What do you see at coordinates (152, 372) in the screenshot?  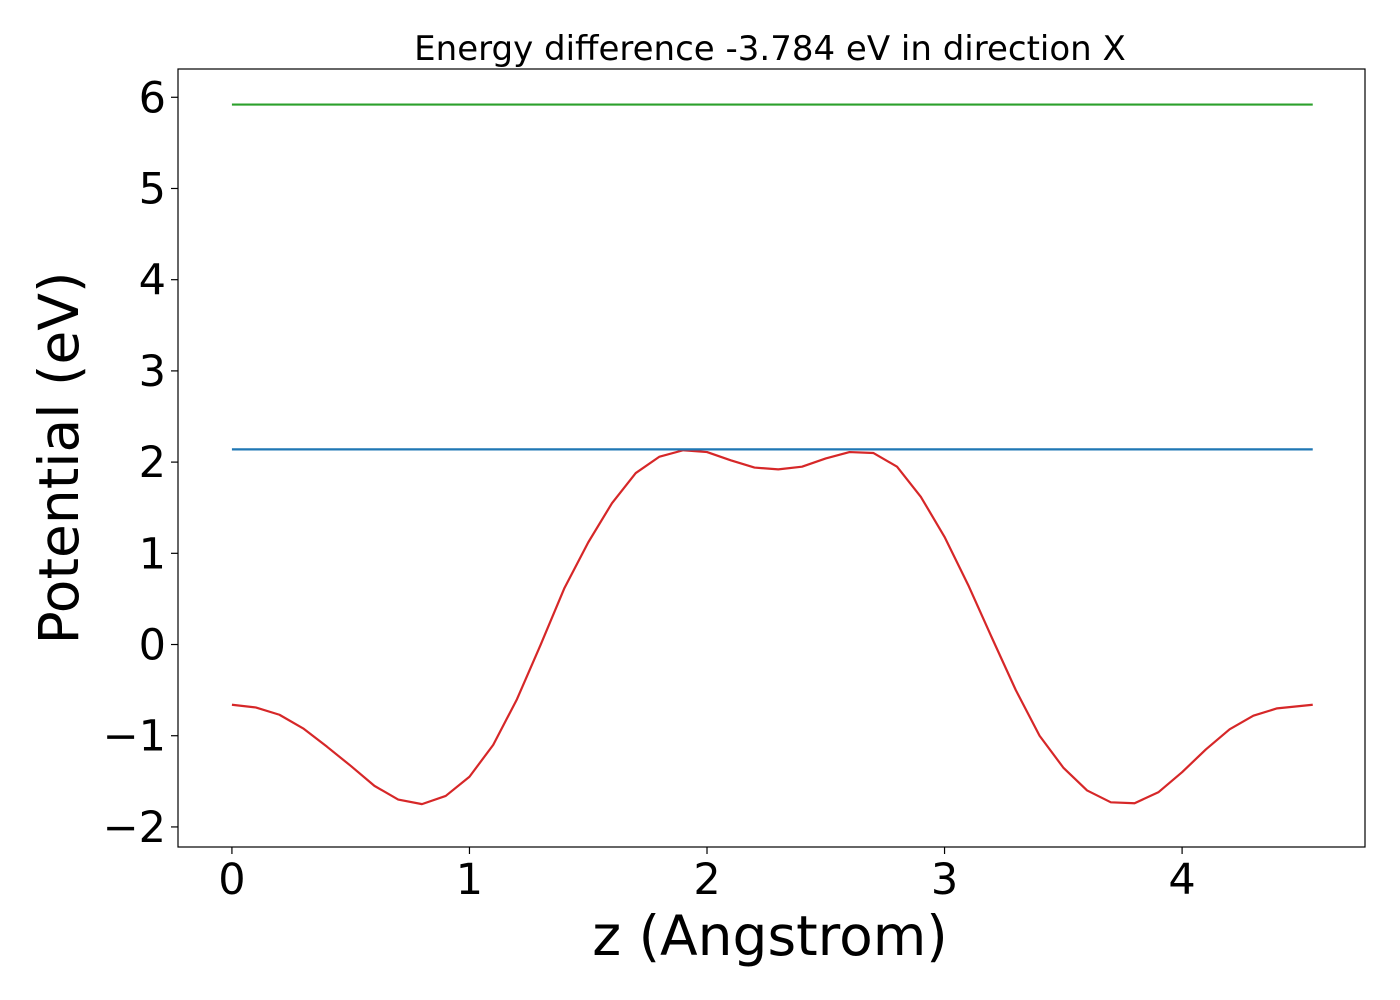 I see `y-tick-label: 3` at bounding box center [152, 372].